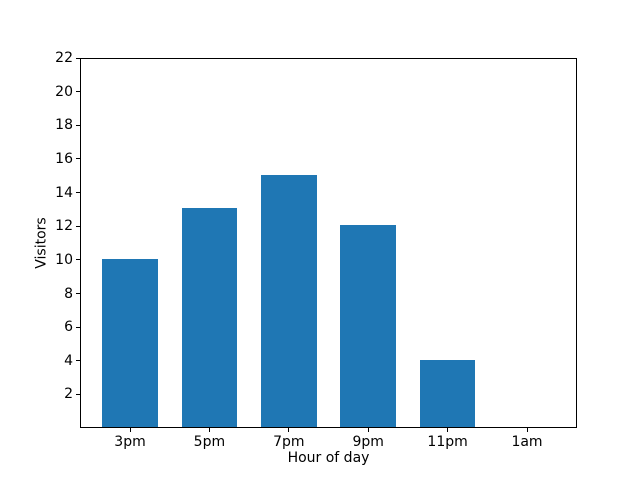 The image size is (640, 480). What do you see at coordinates (68, 360) in the screenshot?
I see `y-tick-label: 4` at bounding box center [68, 360].